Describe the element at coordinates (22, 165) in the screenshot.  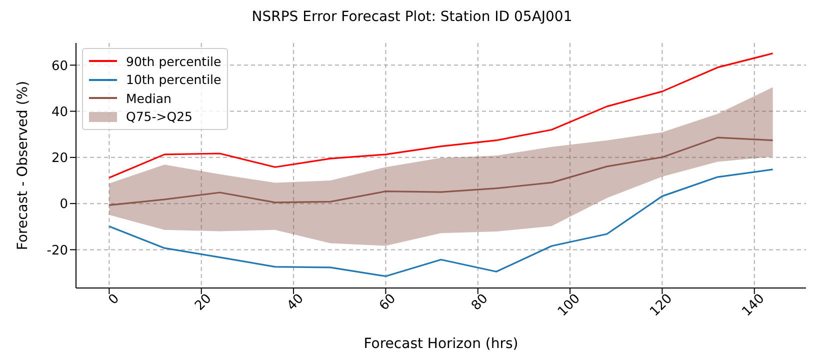
I see `y-axis-title: Forecast - Observed (%)` at that location.